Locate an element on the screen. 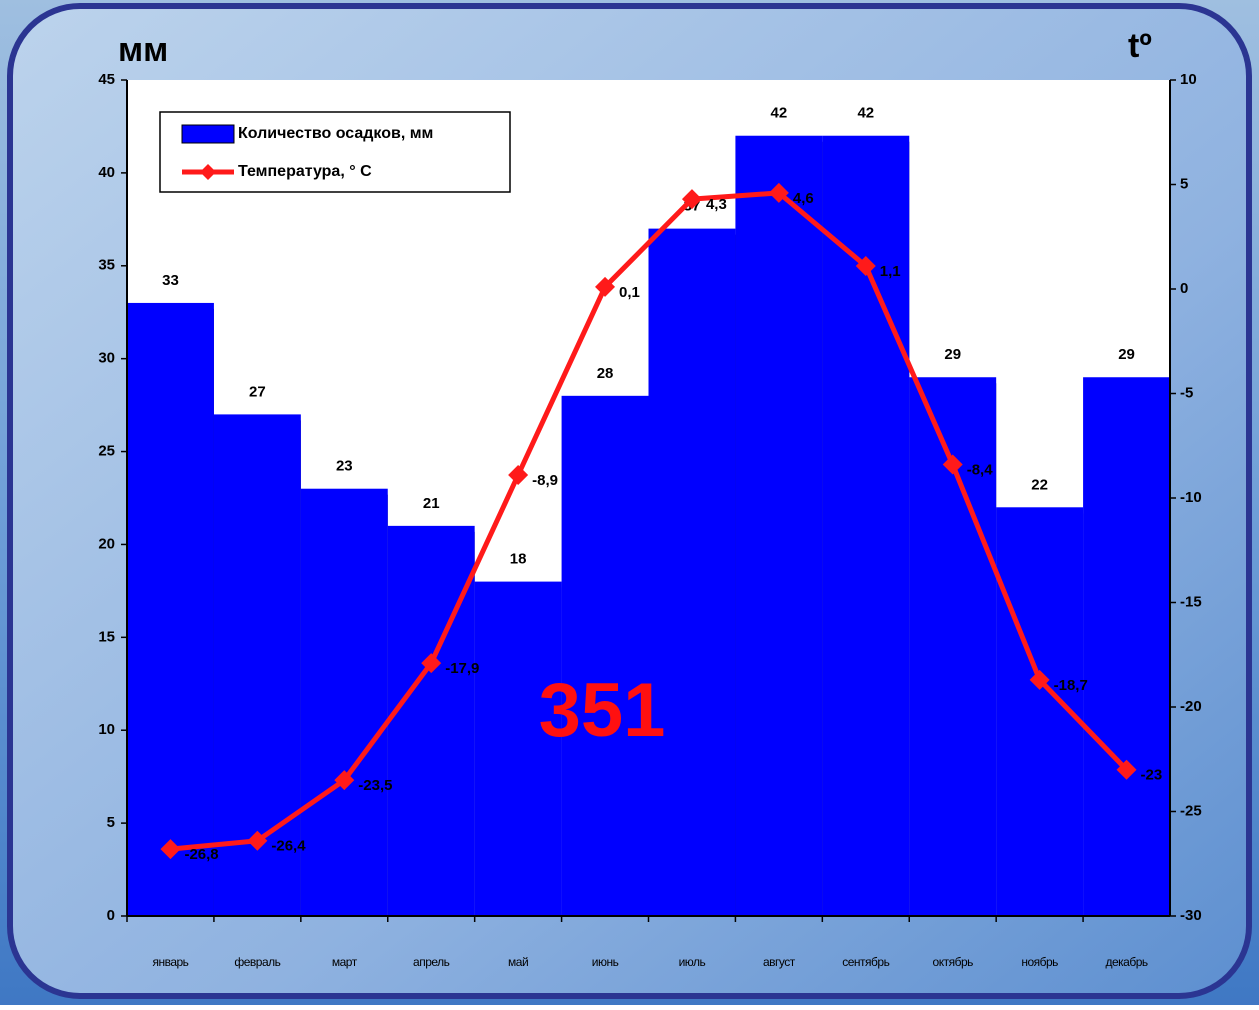 This screenshot has height=1010, width=1259. legend-swatch is located at coordinates (208, 134).